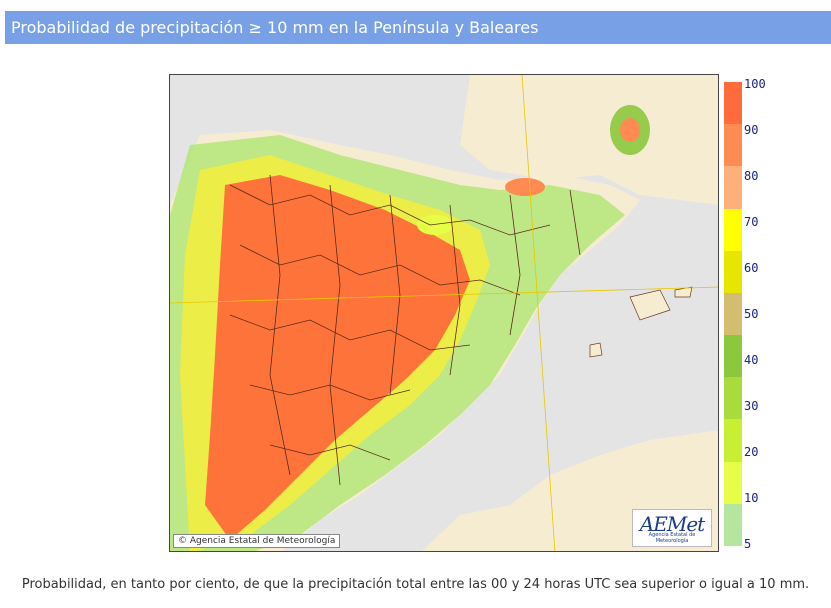 The width and height of the screenshot is (831, 608). What do you see at coordinates (525, 187) in the screenshot?
I see `hotspot-ebro` at bounding box center [525, 187].